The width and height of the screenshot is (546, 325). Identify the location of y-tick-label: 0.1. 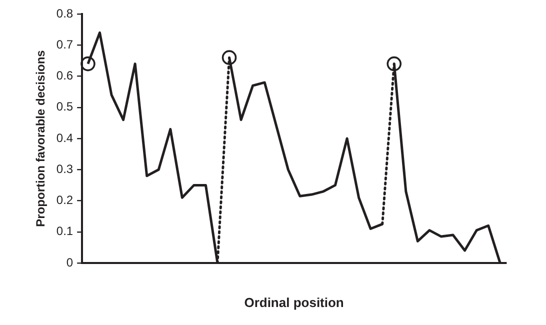
(65, 231).